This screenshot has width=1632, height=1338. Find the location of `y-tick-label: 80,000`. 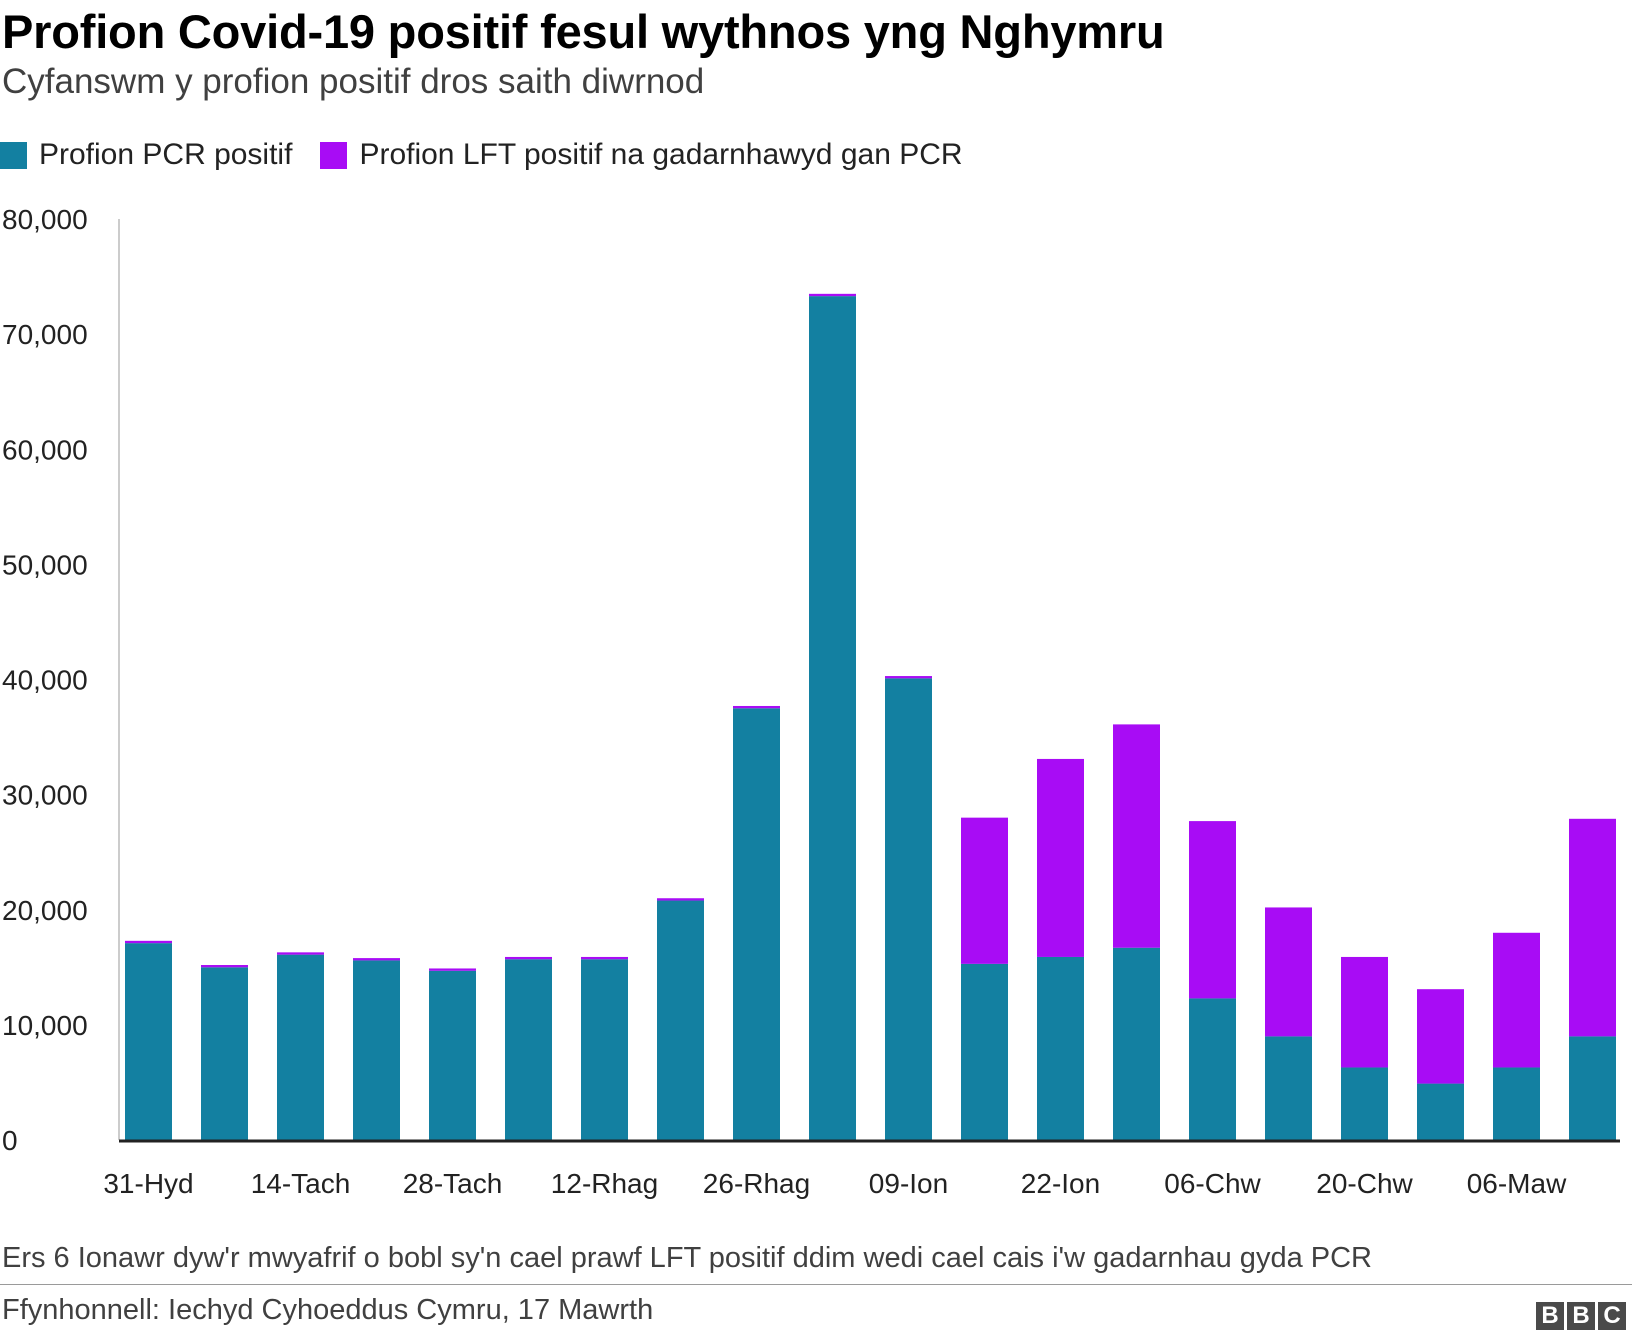

y-tick-label: 80,000 is located at coordinates (45, 219).